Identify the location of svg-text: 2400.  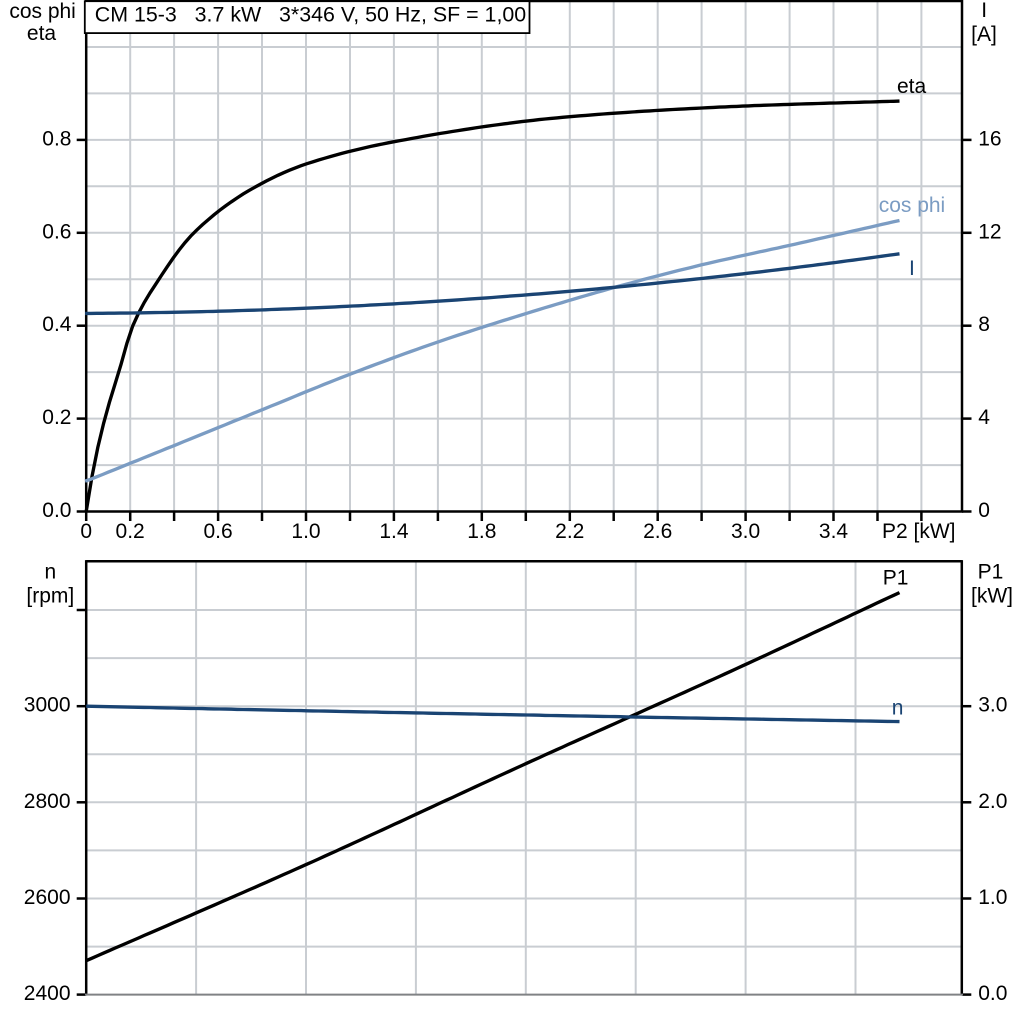
(47, 993).